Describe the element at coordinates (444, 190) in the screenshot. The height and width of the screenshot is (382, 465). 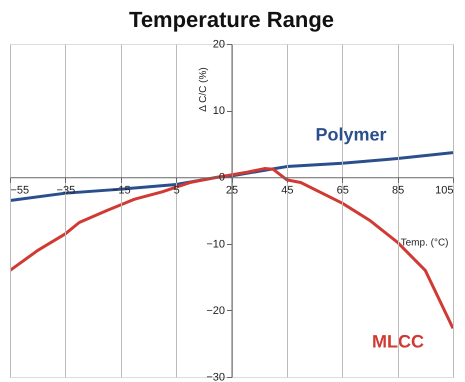
I see `x-tick-label: 105` at that location.